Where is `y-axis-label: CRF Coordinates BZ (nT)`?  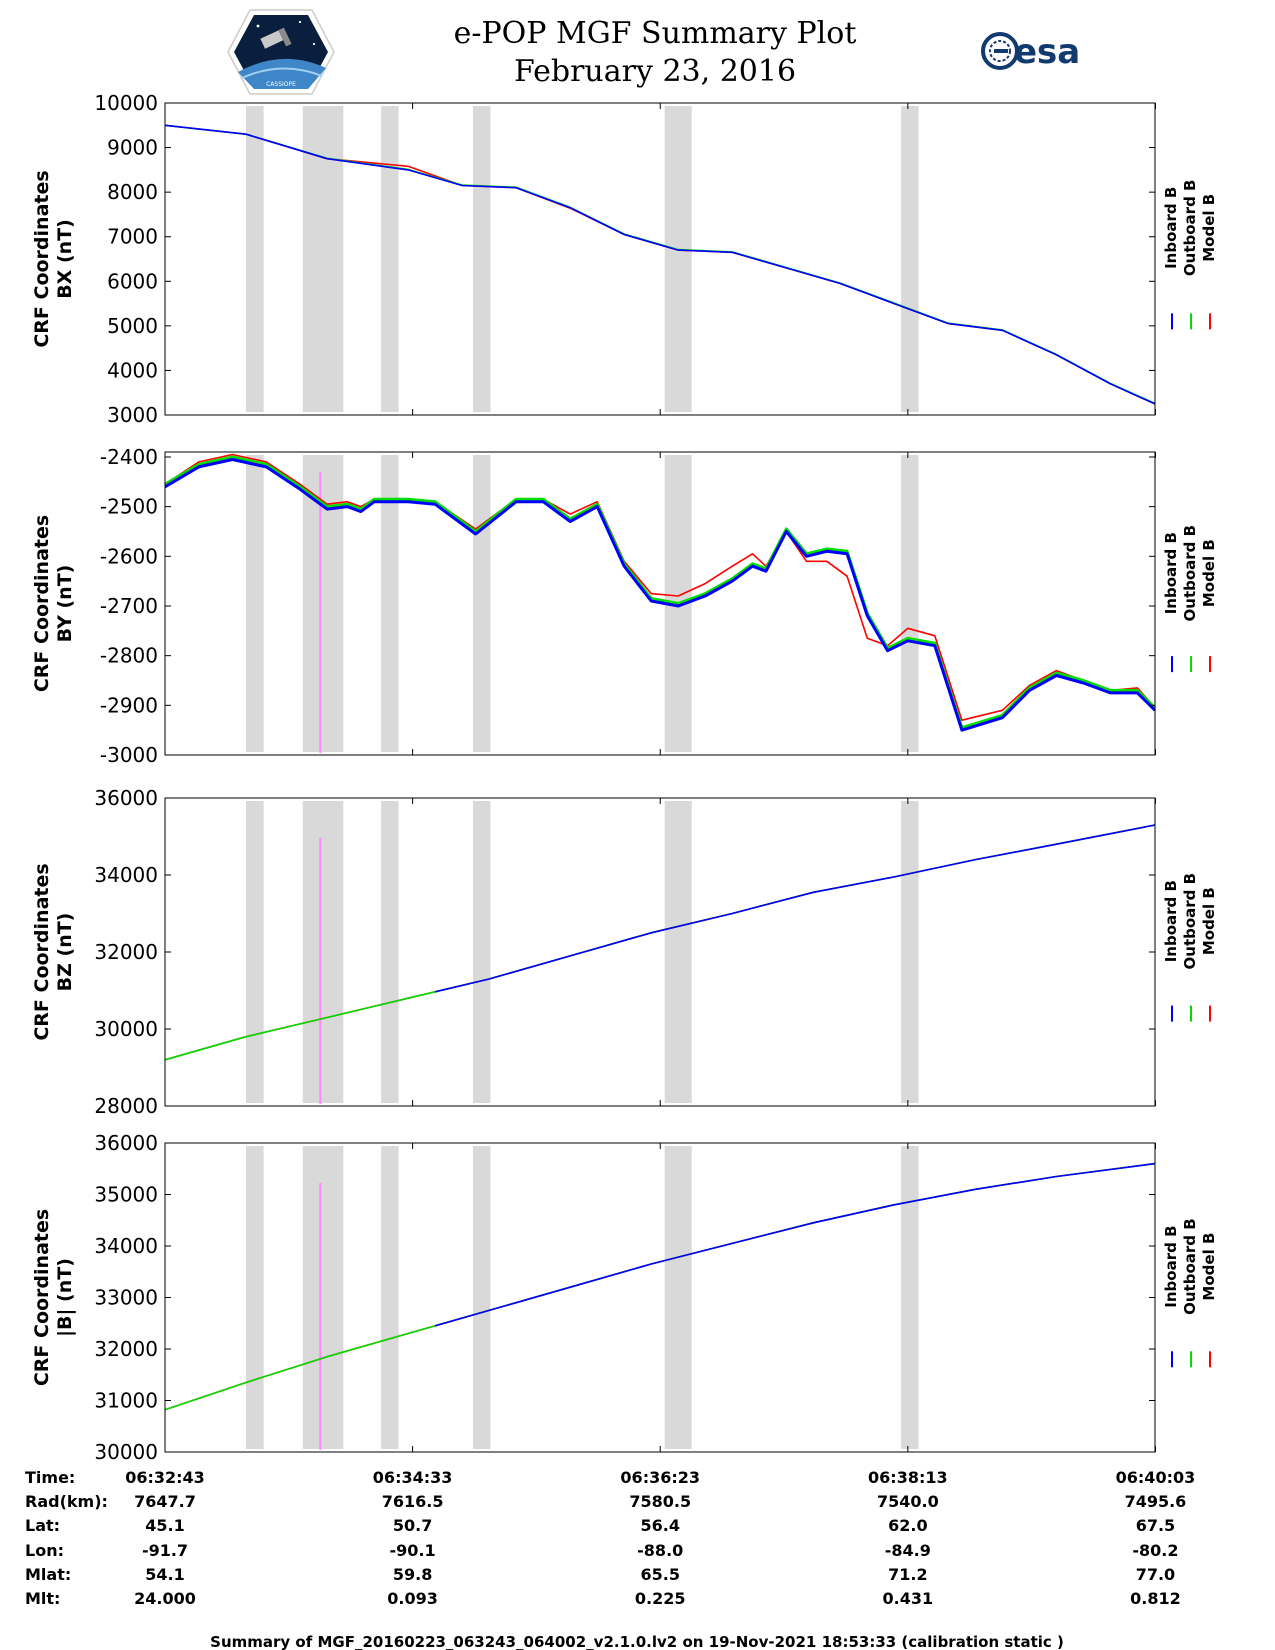 y-axis-label: CRF Coordinates BZ (nT) is located at coordinates (53, 951).